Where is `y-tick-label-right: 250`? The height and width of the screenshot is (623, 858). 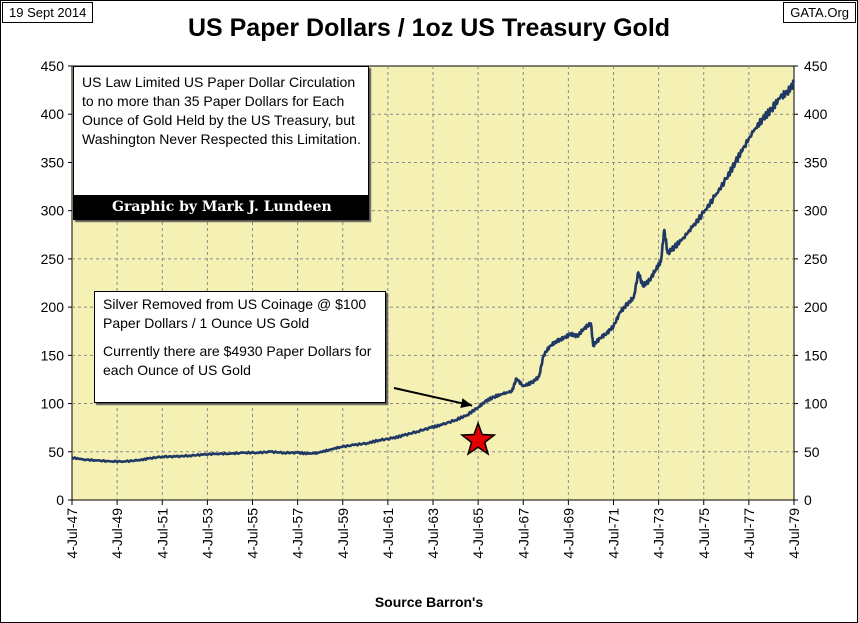 y-tick-label-right: 250 is located at coordinates (816, 259).